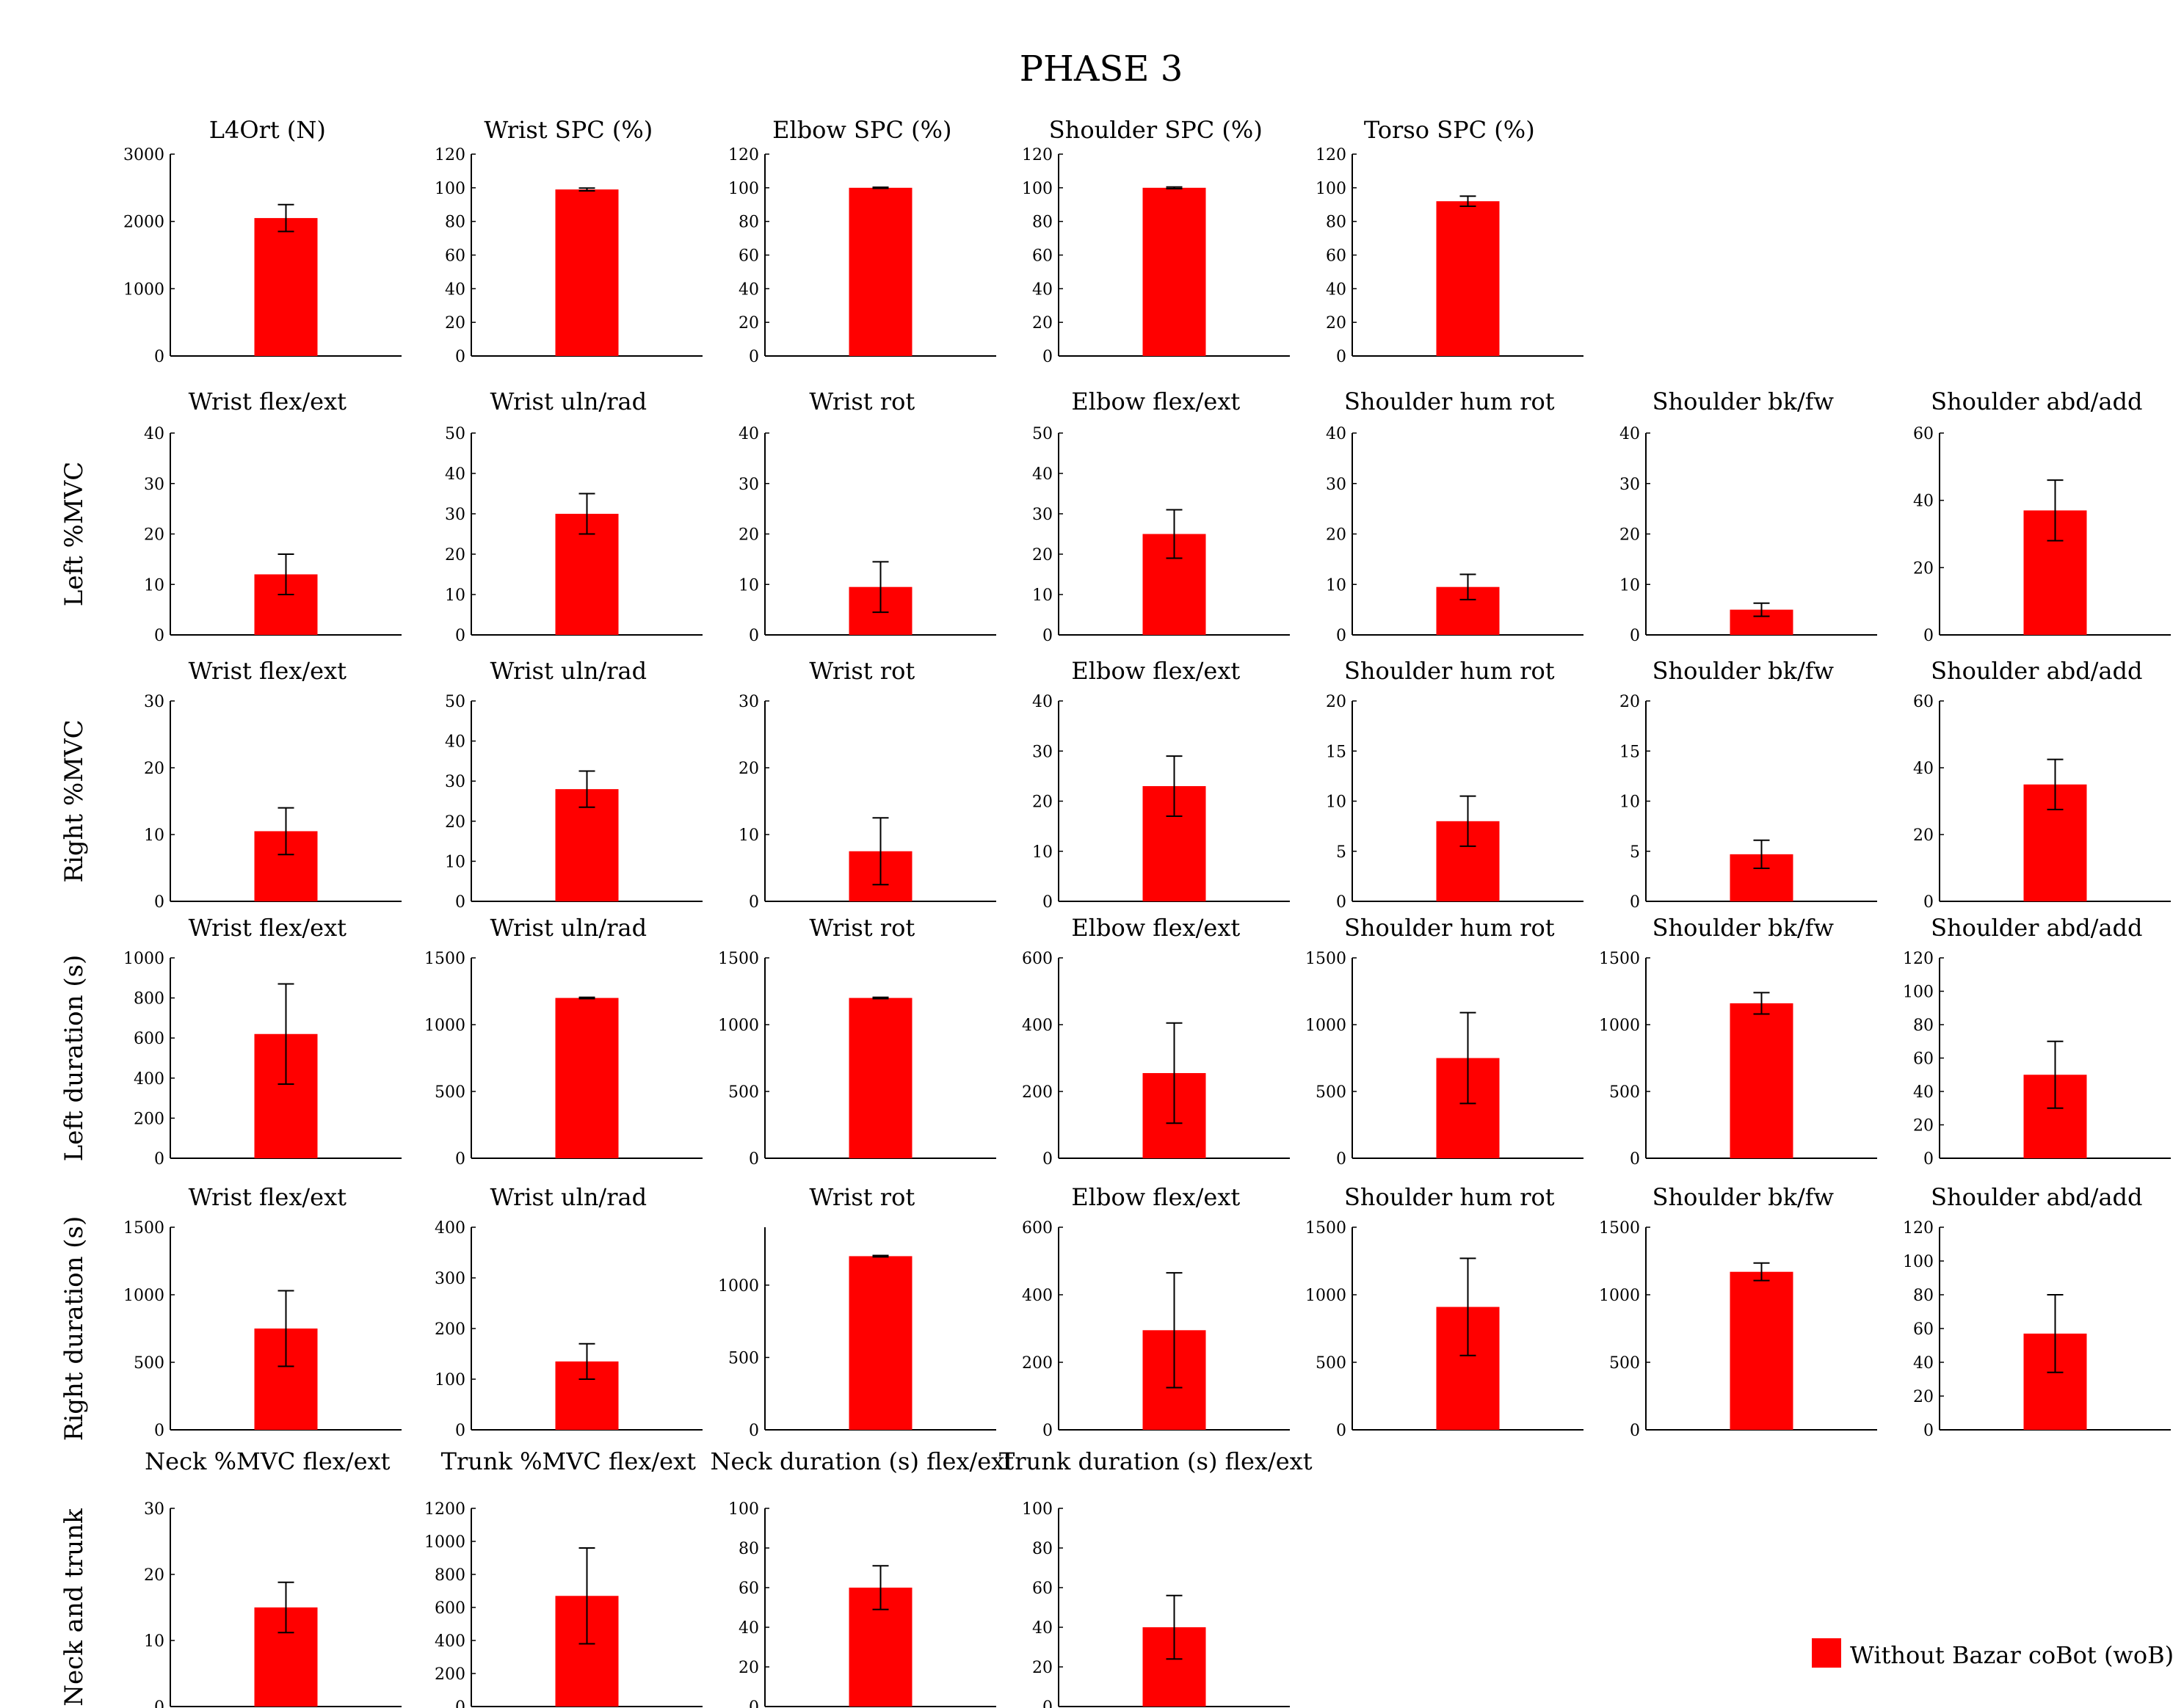 The height and width of the screenshot is (1708, 2184). I want to click on row-label: Right %MVC, so click(74, 800).